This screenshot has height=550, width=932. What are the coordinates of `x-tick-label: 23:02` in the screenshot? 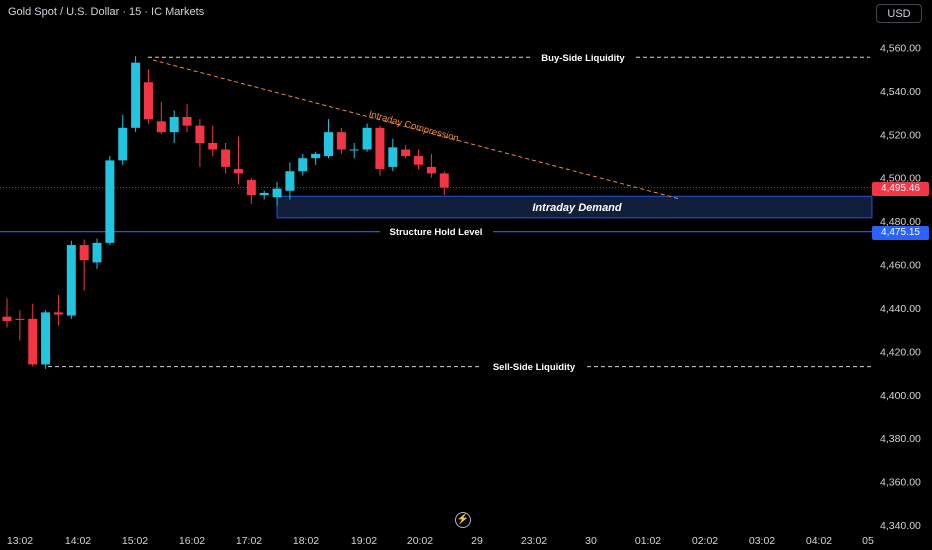 It's located at (534, 541).